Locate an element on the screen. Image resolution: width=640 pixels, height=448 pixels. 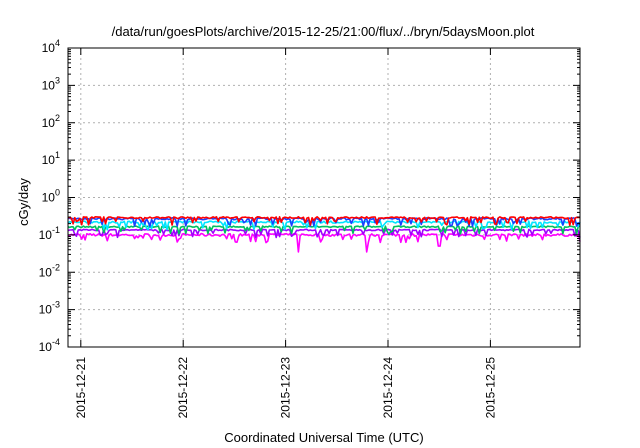
x-tick-label: 2015-12-25 is located at coordinates (490, 388).